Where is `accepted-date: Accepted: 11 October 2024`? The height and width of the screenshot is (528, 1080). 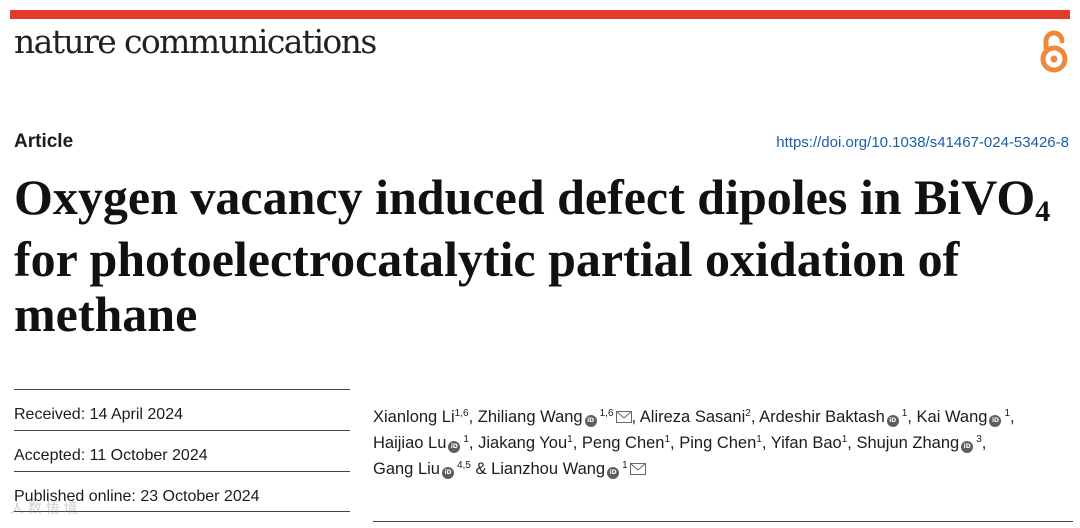
accepted-date: Accepted: 11 October 2024 is located at coordinates (182, 450).